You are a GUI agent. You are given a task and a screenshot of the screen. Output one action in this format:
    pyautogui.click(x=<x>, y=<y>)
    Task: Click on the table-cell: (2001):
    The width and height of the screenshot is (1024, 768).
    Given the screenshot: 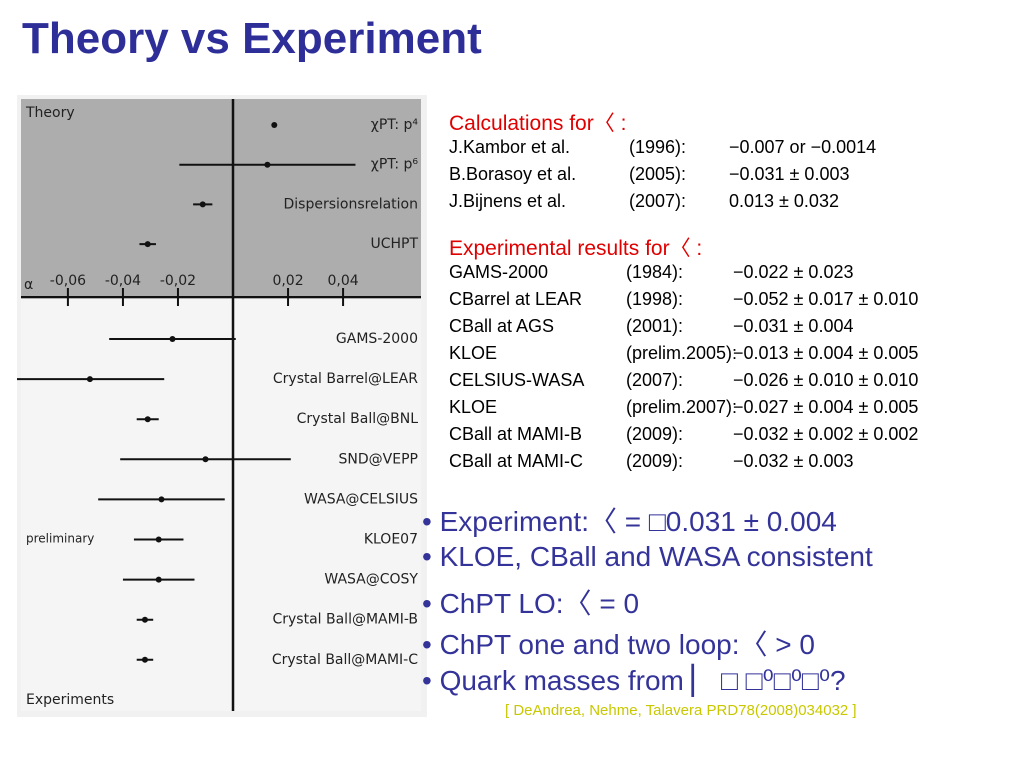 What is the action you would take?
    pyautogui.click(x=655, y=326)
    